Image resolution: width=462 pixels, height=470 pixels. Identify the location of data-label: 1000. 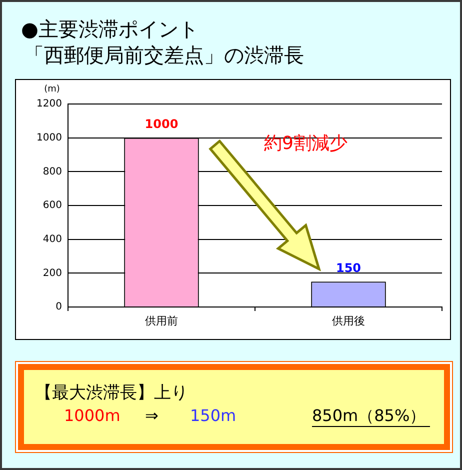
(161, 123).